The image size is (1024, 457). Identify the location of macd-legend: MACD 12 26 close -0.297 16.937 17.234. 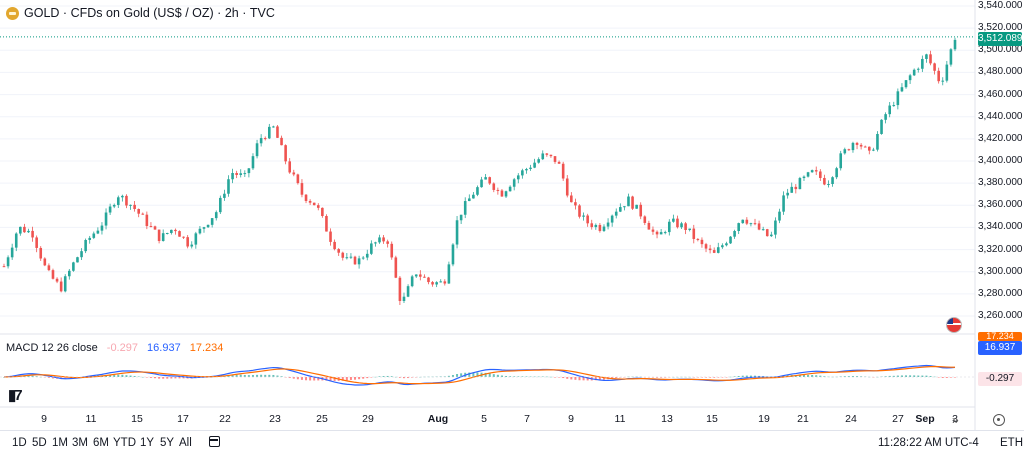
(117, 348).